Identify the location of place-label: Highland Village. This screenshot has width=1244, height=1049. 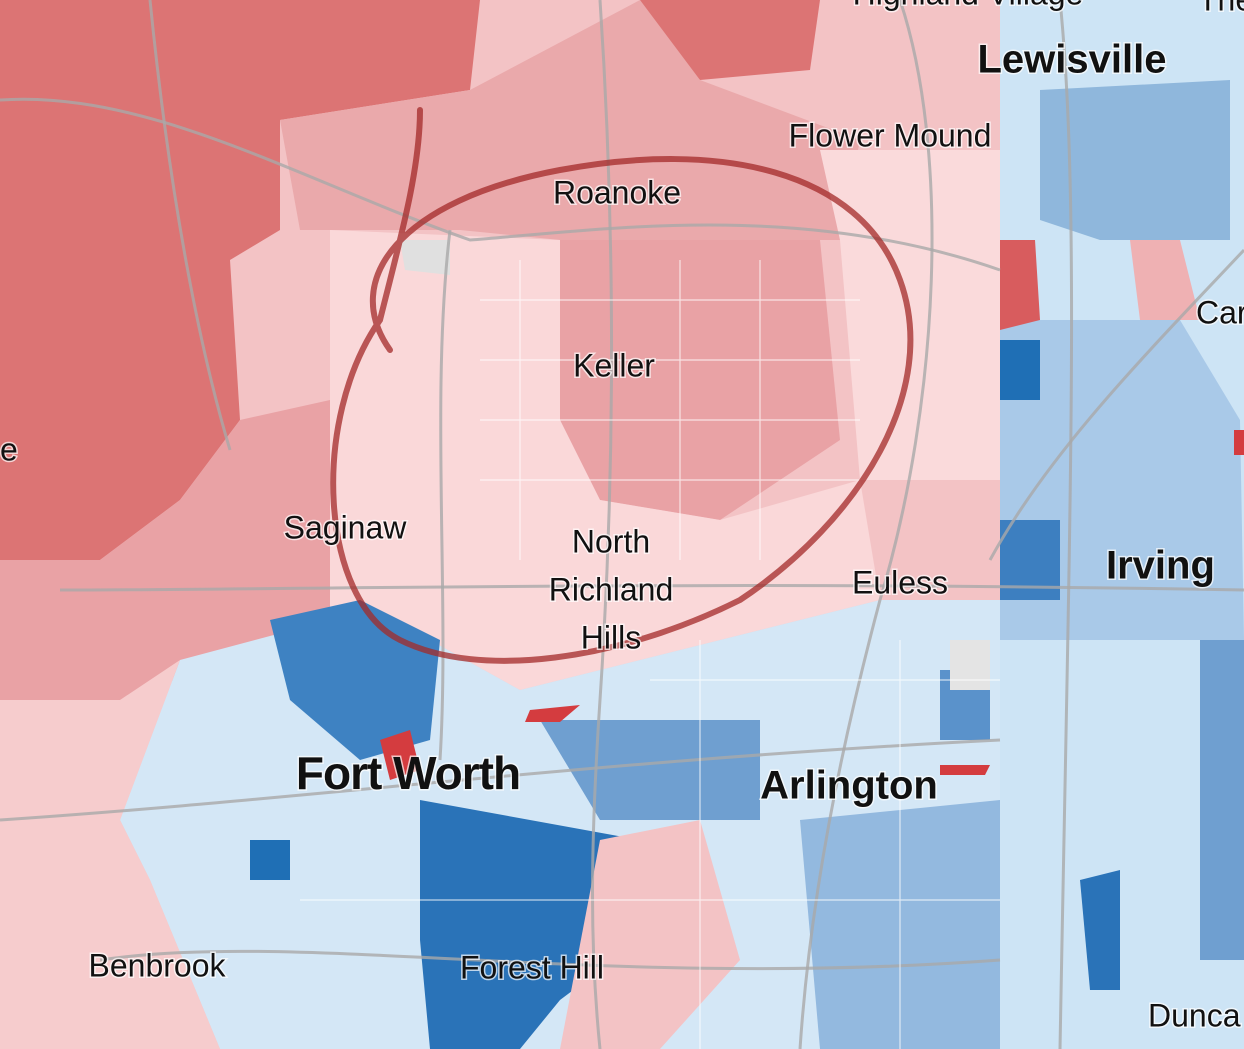
(968, 5).